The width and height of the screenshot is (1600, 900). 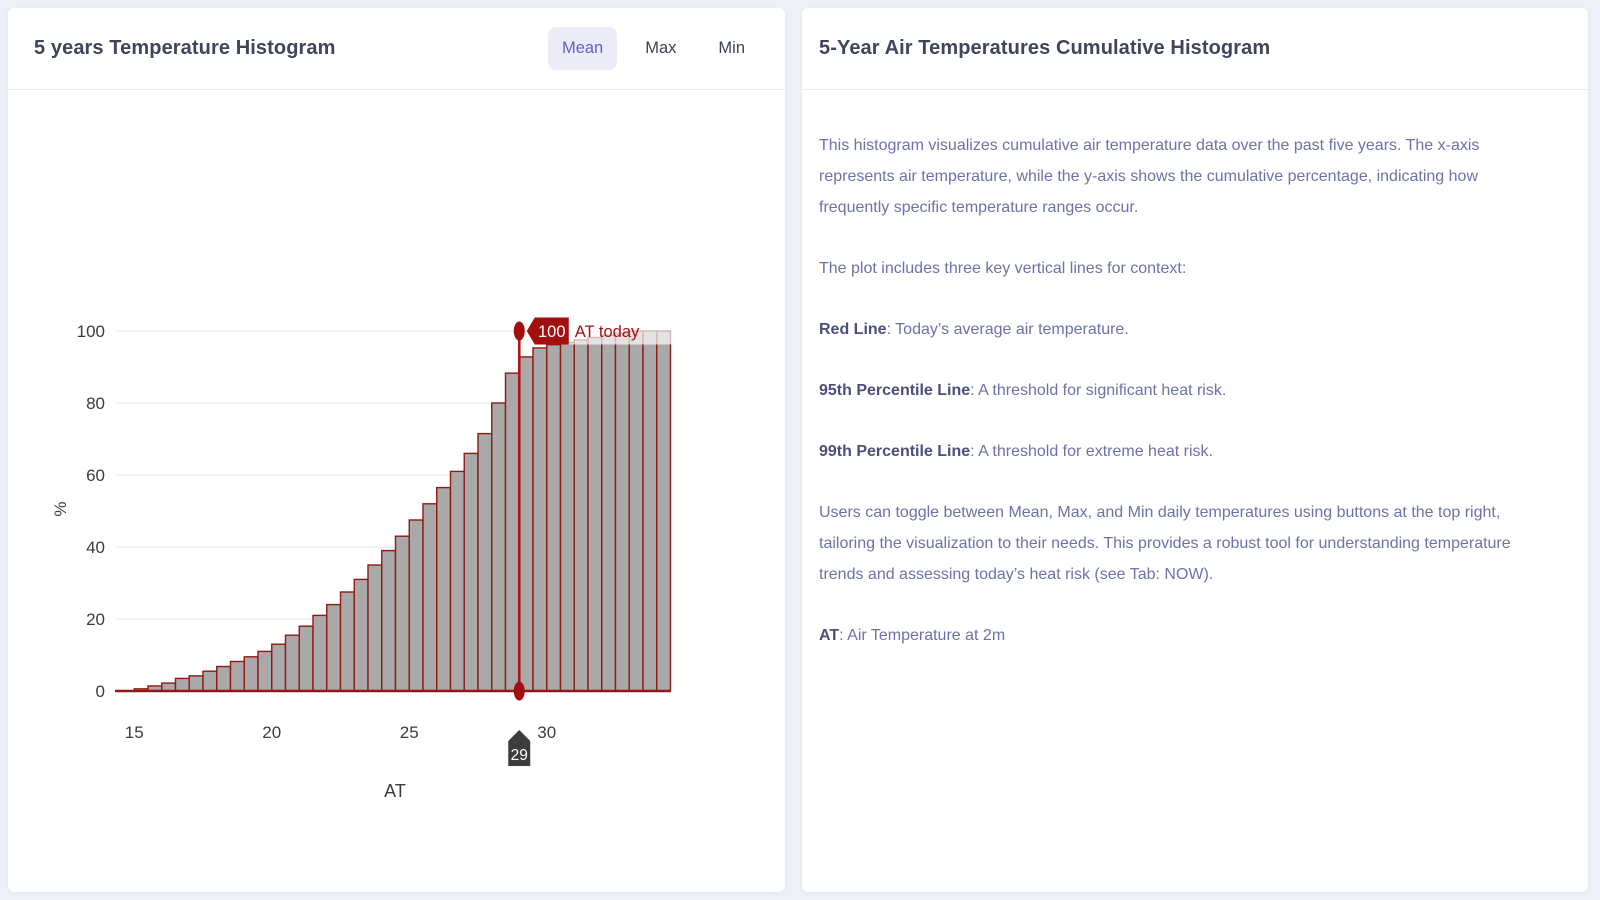 I want to click on x-axis-label: AT, so click(x=395, y=791).